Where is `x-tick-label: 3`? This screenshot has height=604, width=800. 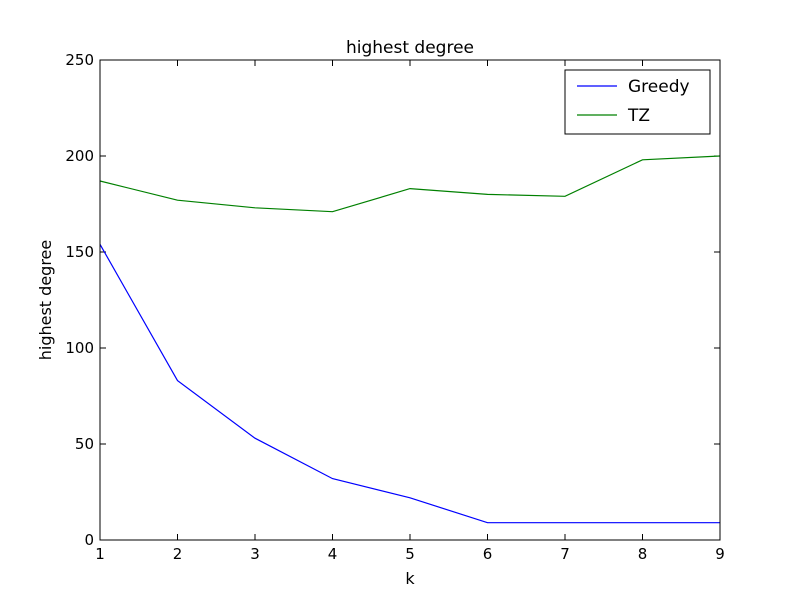
x-tick-label: 3 is located at coordinates (255, 554).